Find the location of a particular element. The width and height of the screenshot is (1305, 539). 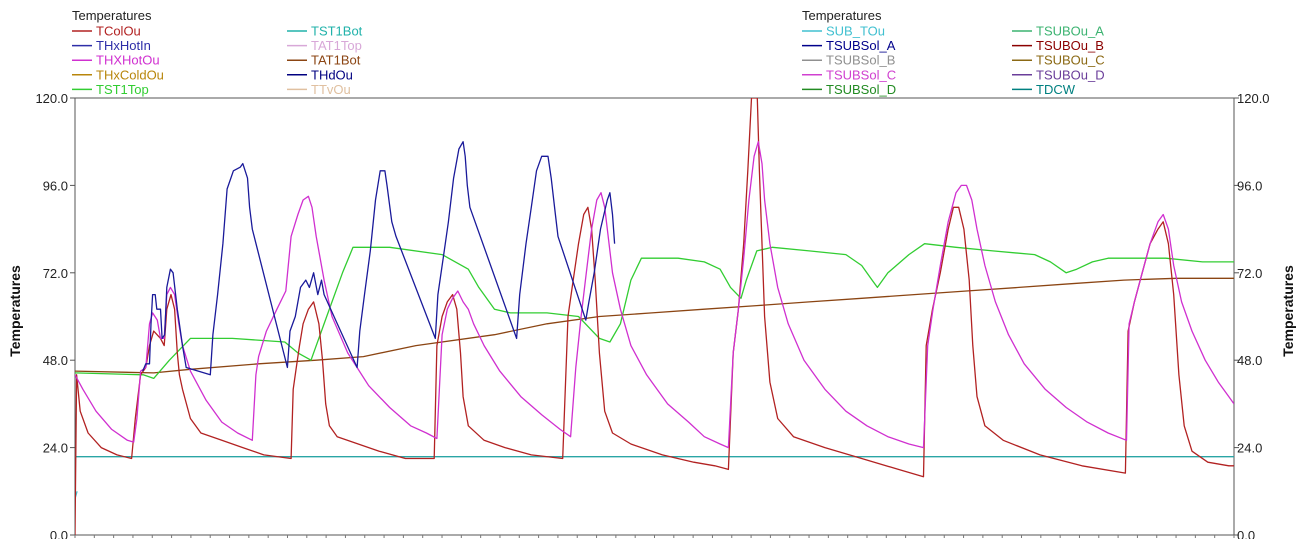

y-tick-label-left: 0.0 is located at coordinates (59, 533).